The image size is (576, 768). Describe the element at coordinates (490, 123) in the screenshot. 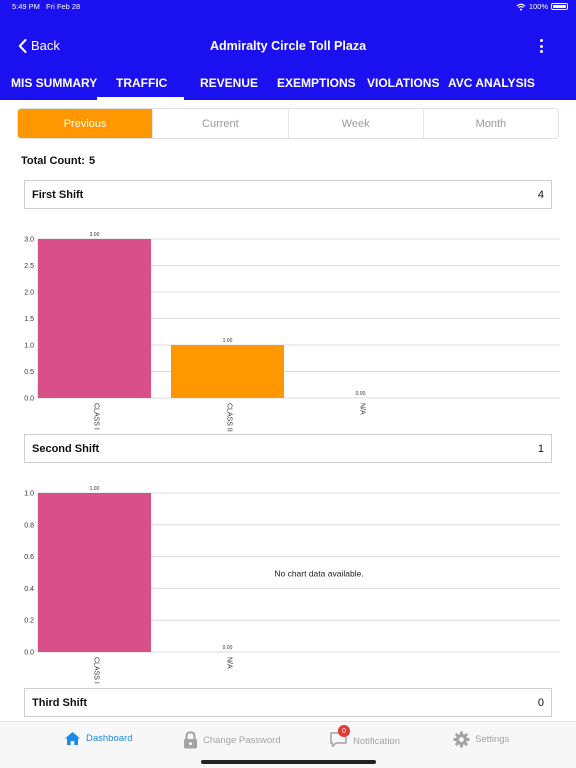

I see `segment-month: Month` at that location.